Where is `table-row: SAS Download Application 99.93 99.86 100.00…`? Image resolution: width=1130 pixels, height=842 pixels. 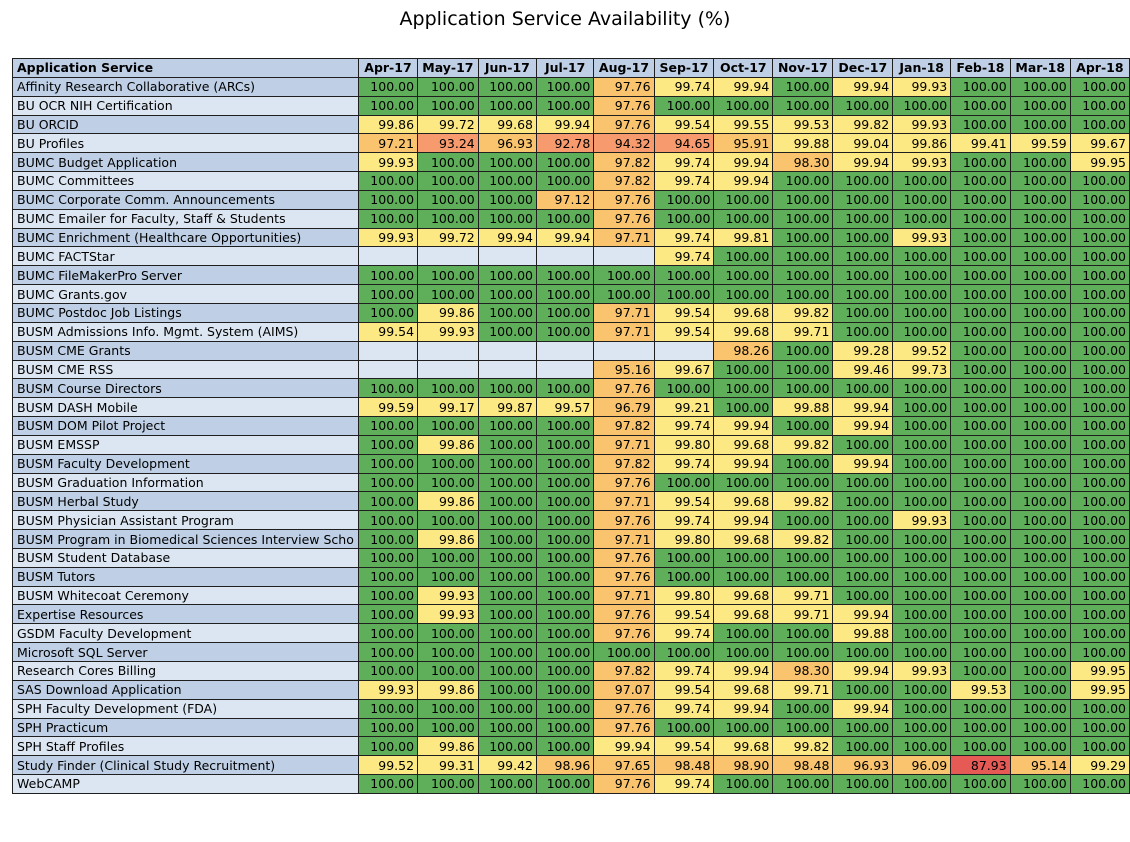
table-row: SAS Download Application 99.93 99.86 100.00… is located at coordinates (571, 689).